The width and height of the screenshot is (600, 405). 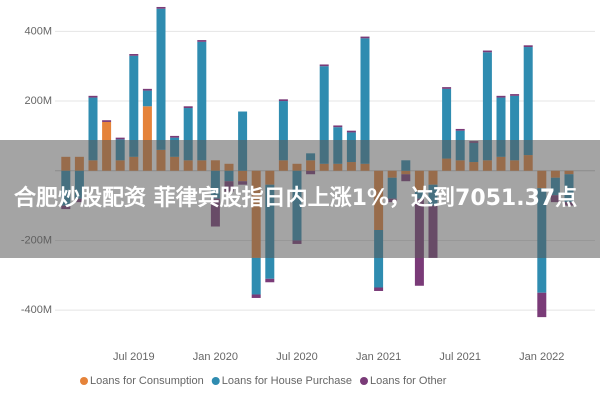 What do you see at coordinates (134, 357) in the screenshot?
I see `x-tick-label: Jul 2019` at bounding box center [134, 357].